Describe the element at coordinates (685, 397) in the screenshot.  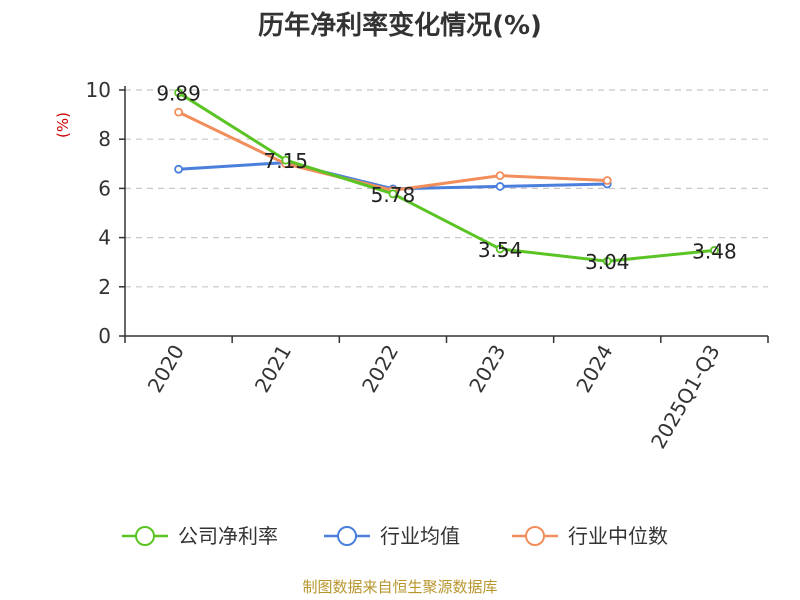
I see `x-tick-label: 2025Q1-Q3` at that location.